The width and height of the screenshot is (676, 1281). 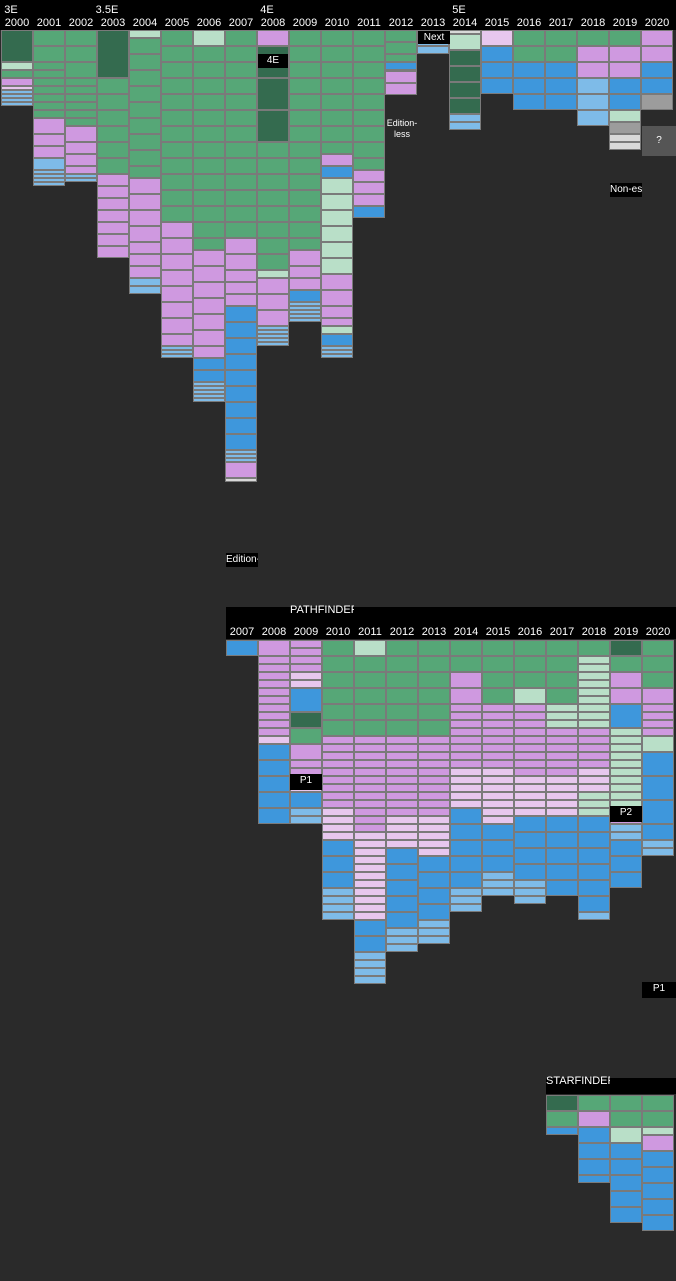 I want to click on pathfinder-year-tick: 2017, so click(x=562, y=632).